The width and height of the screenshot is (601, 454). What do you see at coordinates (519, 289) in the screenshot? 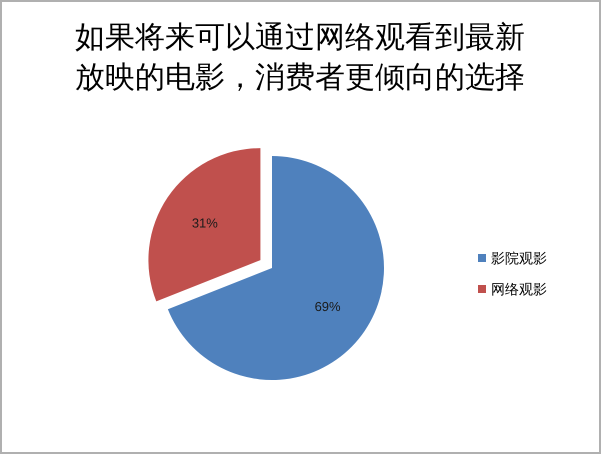
I see `legend-label: 网络观影` at bounding box center [519, 289].